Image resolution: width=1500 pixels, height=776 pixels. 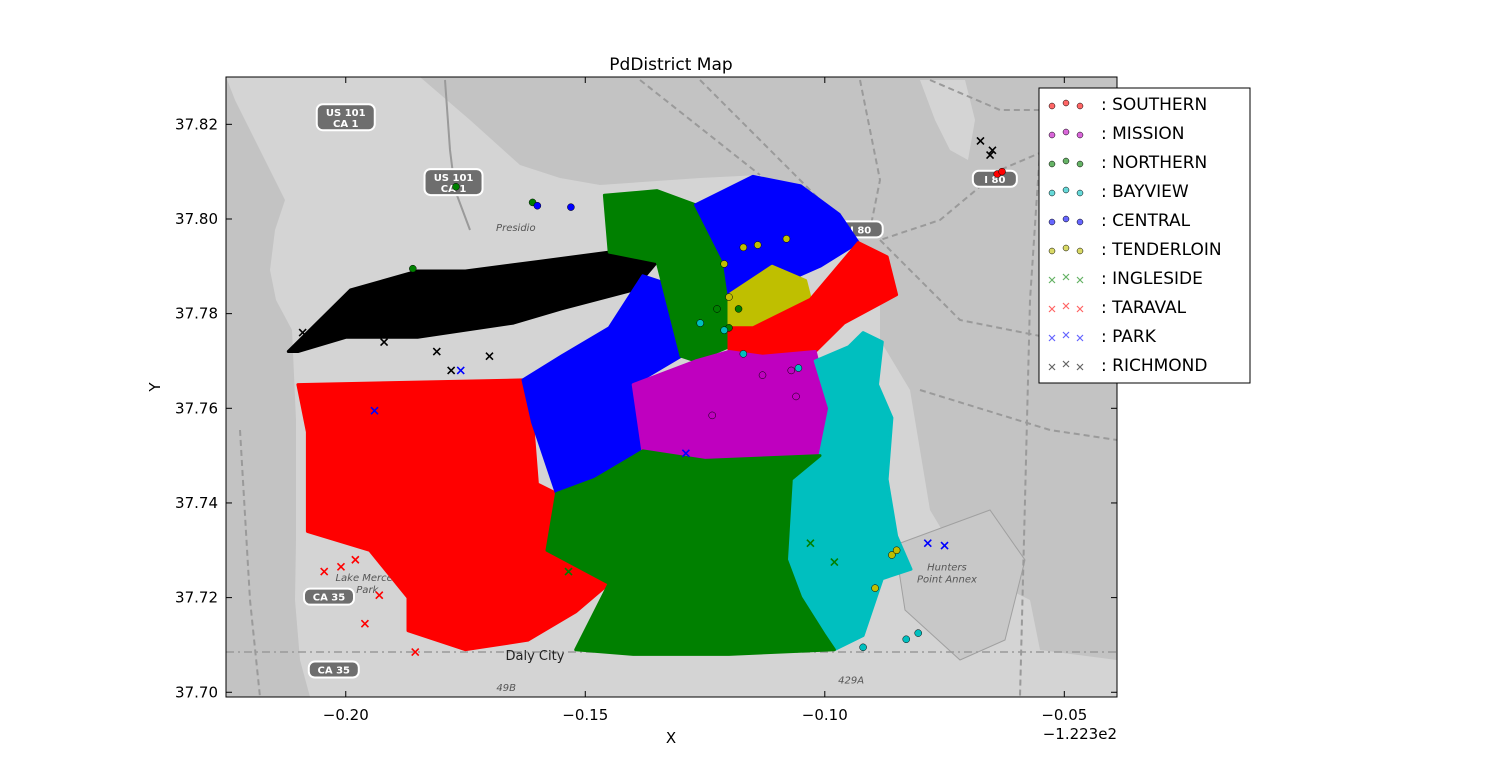 I want to click on route-label: I 80, so click(x=994, y=180).